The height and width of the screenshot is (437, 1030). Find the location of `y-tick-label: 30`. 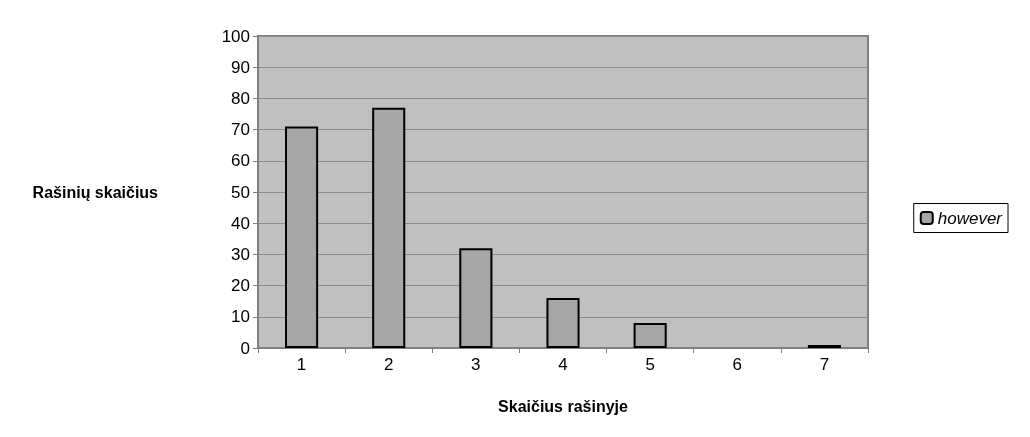

y-tick-label: 30 is located at coordinates (240, 254).